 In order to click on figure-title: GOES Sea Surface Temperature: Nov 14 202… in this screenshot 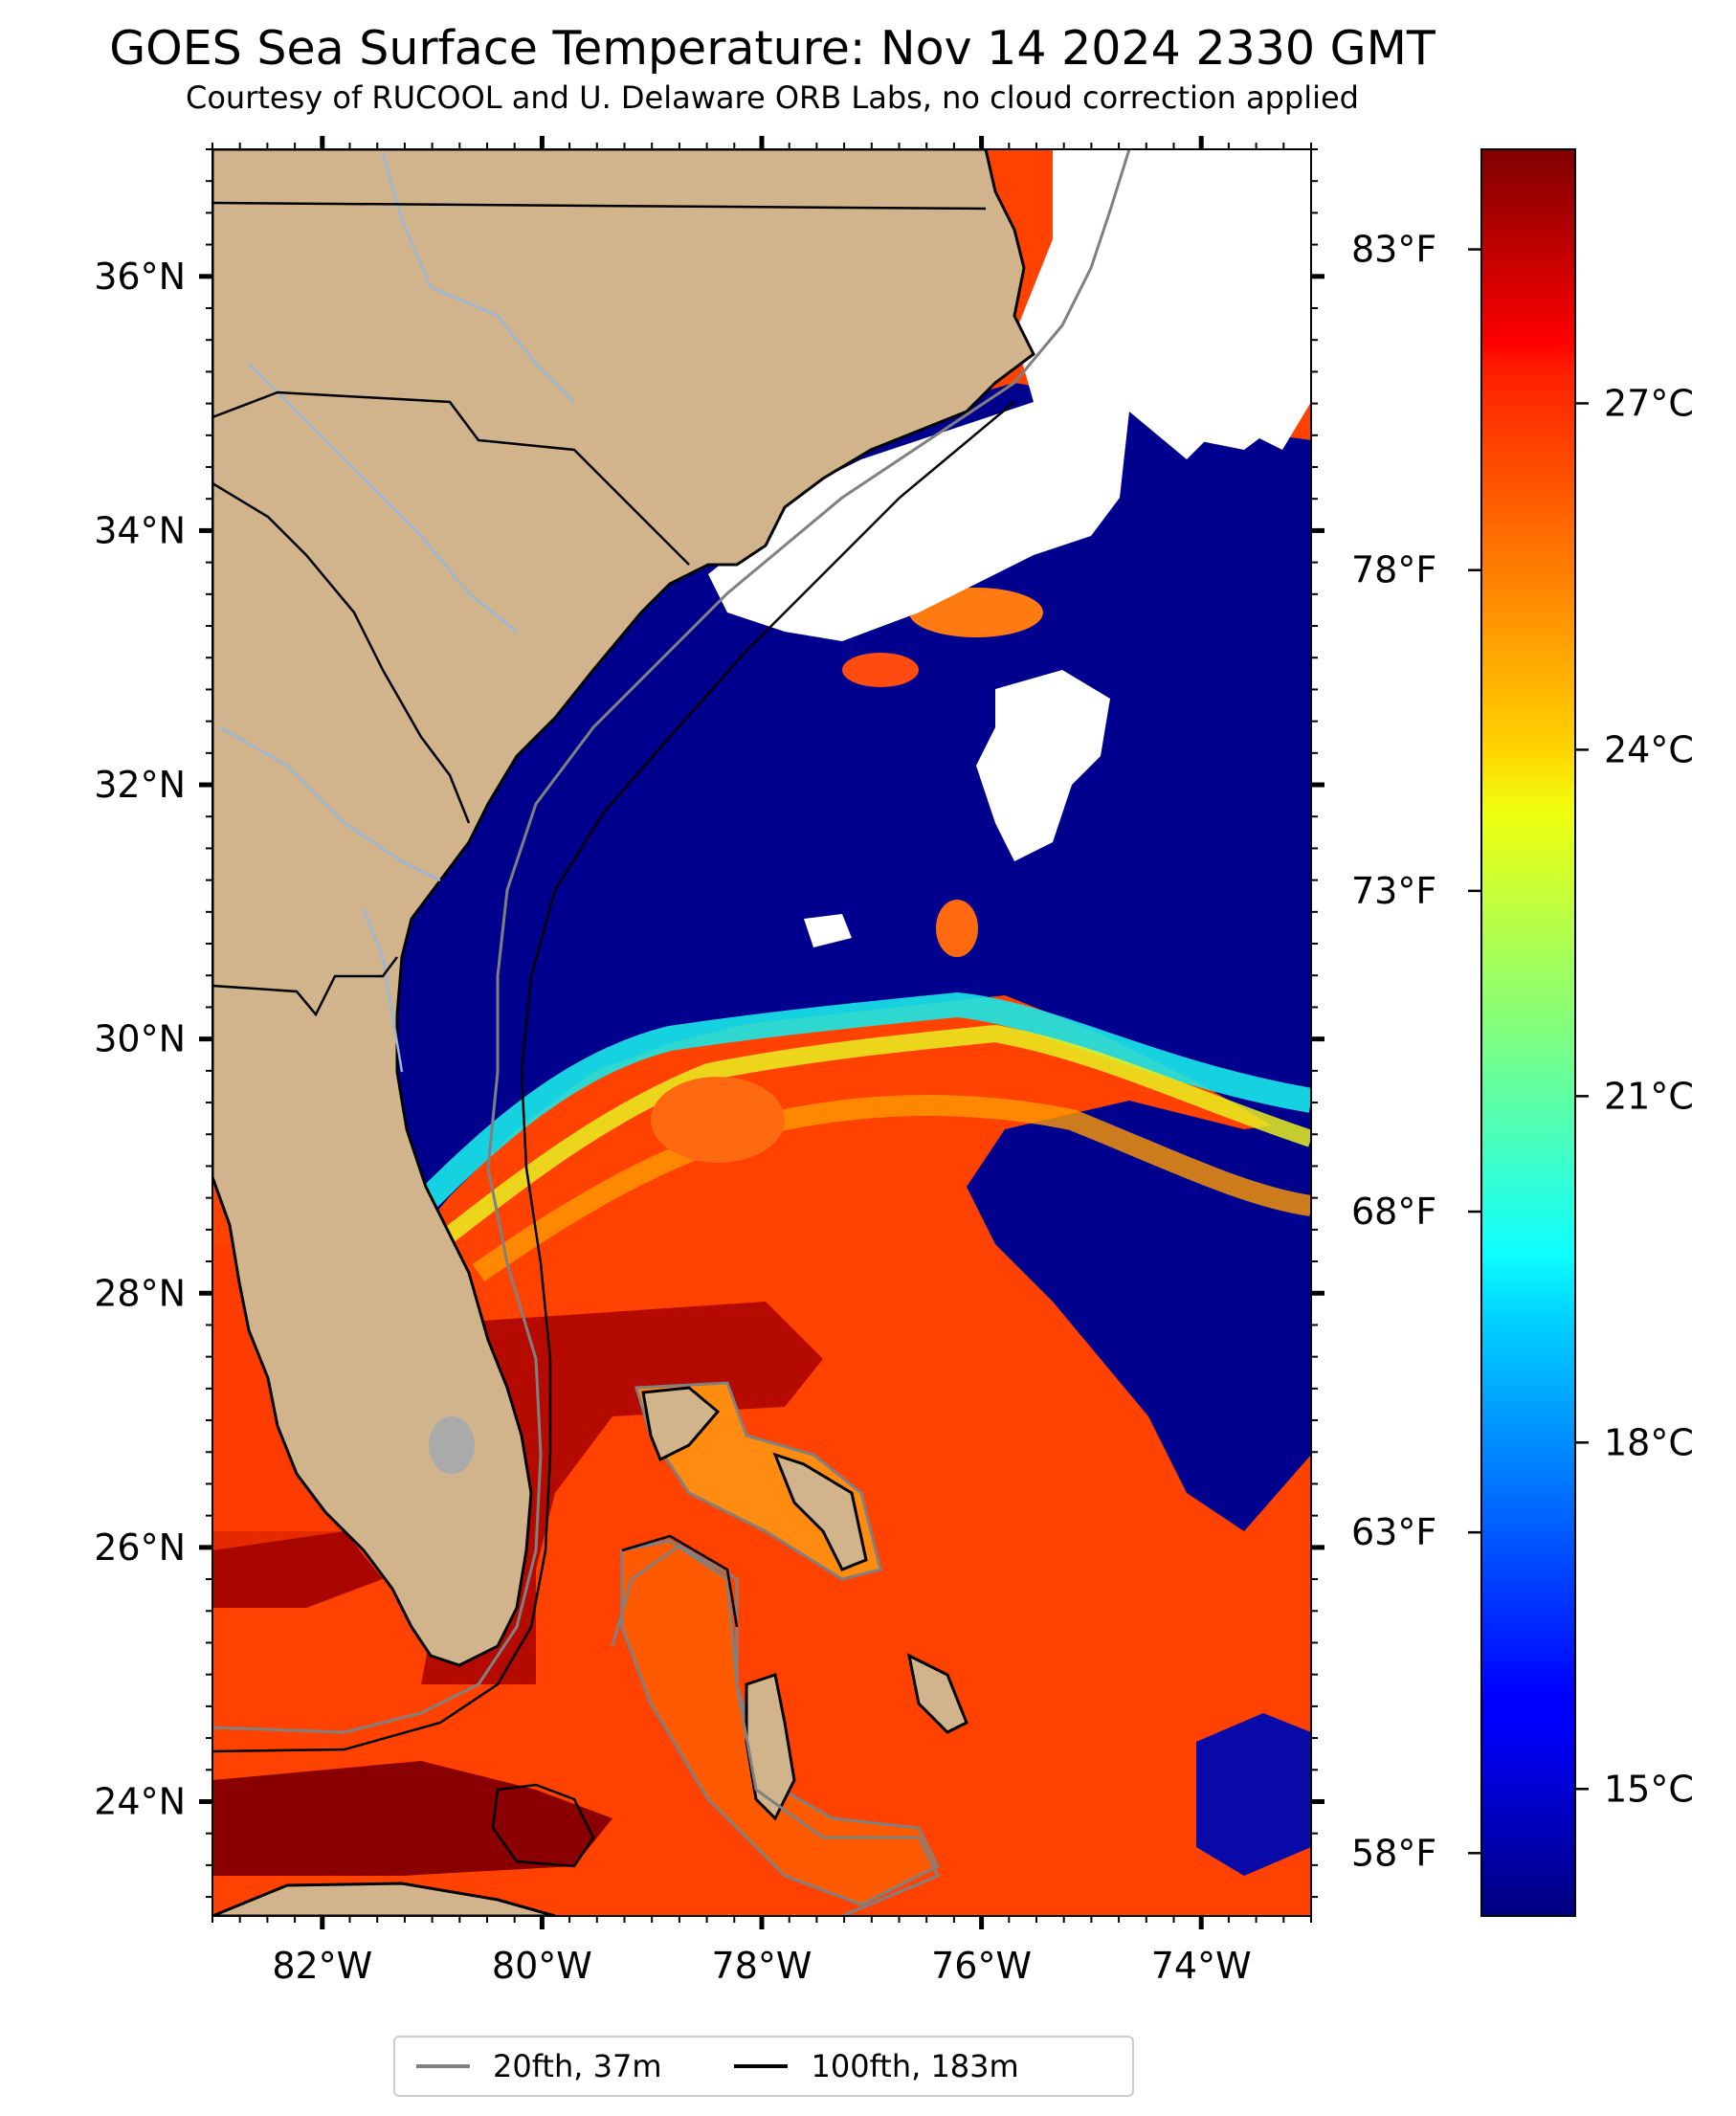, I will do `click(772, 48)`.